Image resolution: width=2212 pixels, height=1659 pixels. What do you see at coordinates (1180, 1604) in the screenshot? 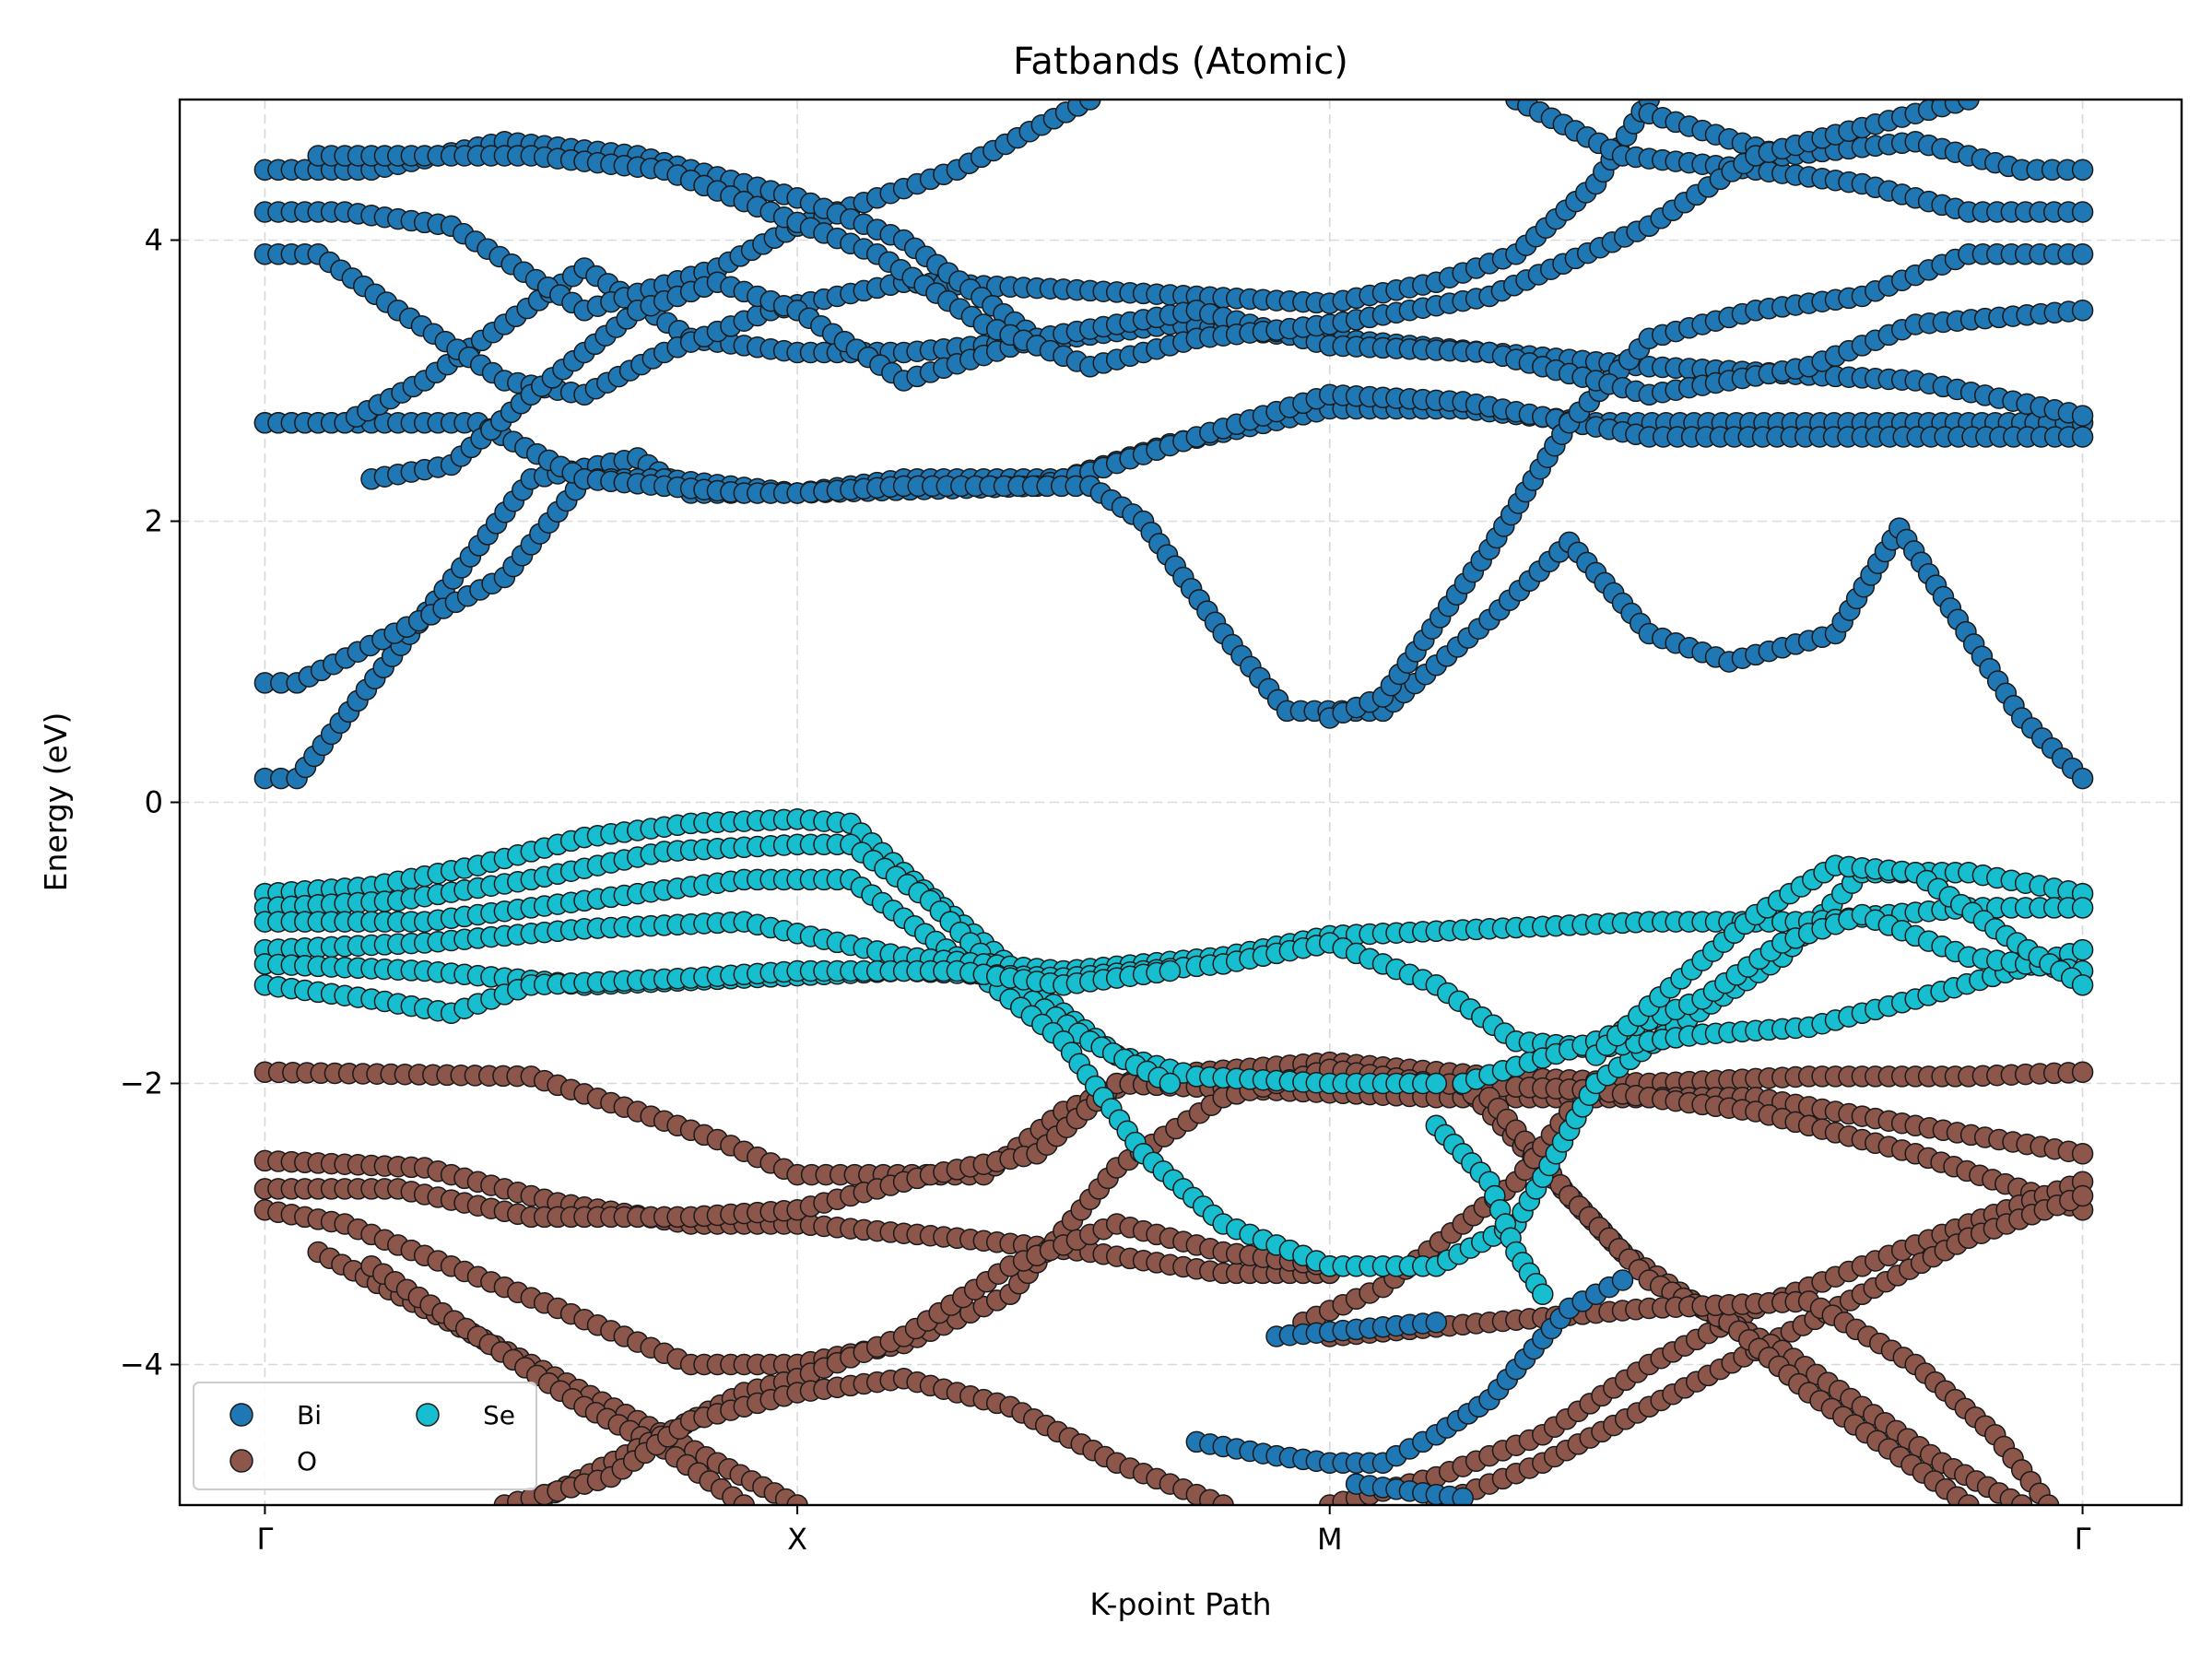
I see `x-axis-label: K-point Path` at bounding box center [1180, 1604].